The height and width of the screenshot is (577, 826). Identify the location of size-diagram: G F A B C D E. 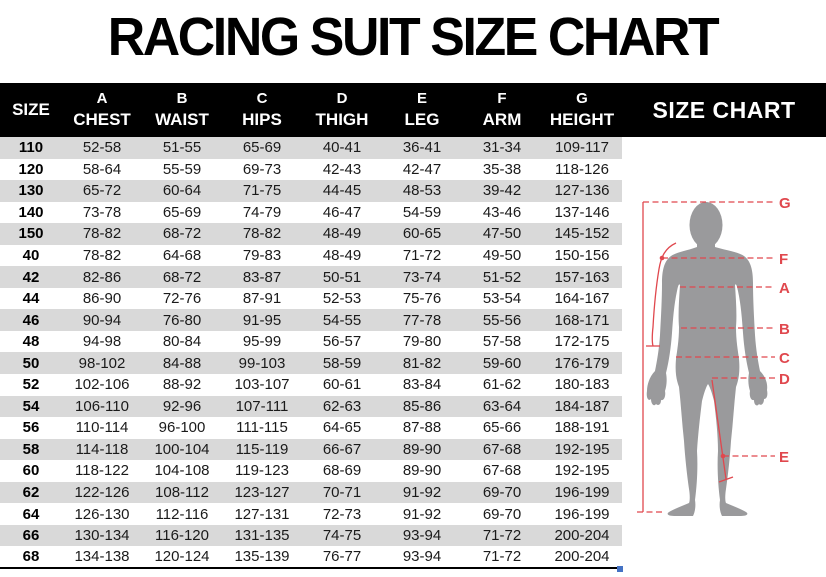
(731, 362).